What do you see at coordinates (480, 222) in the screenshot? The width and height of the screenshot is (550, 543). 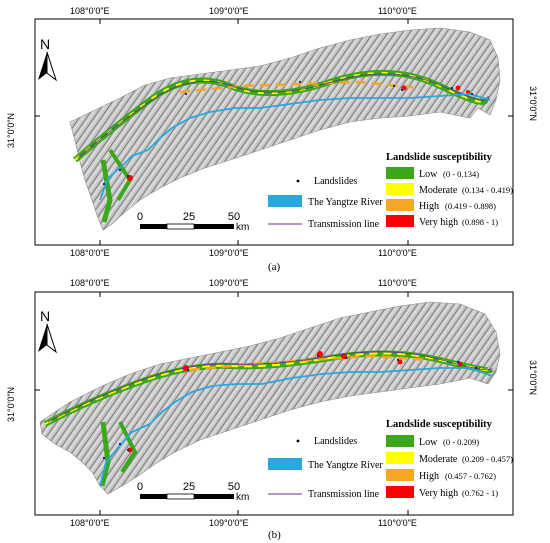 I see `class-range: (0.898 - 1)` at bounding box center [480, 222].